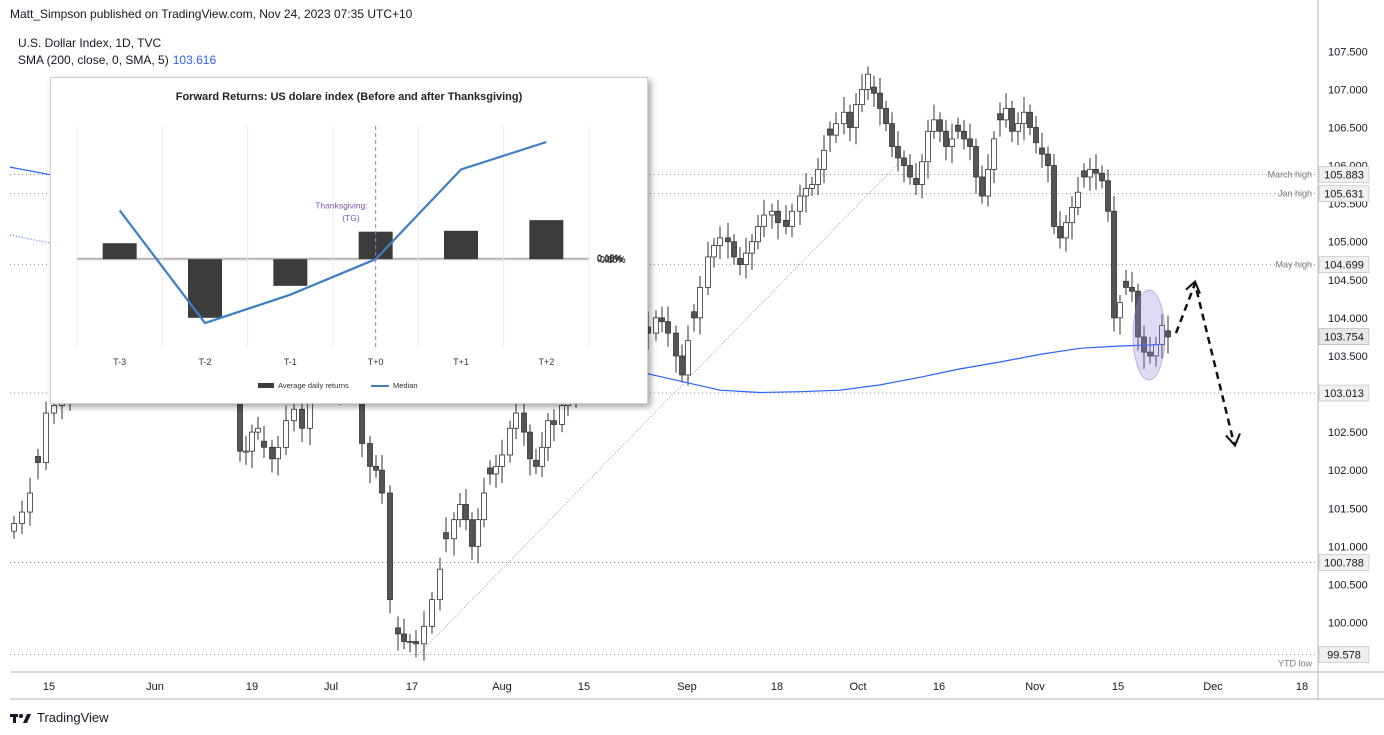 This screenshot has height=735, width=1384. Describe the element at coordinates (90, 43) in the screenshot. I see `legend-symbol: U.S. Dollar Index, 1D, TVC` at that location.